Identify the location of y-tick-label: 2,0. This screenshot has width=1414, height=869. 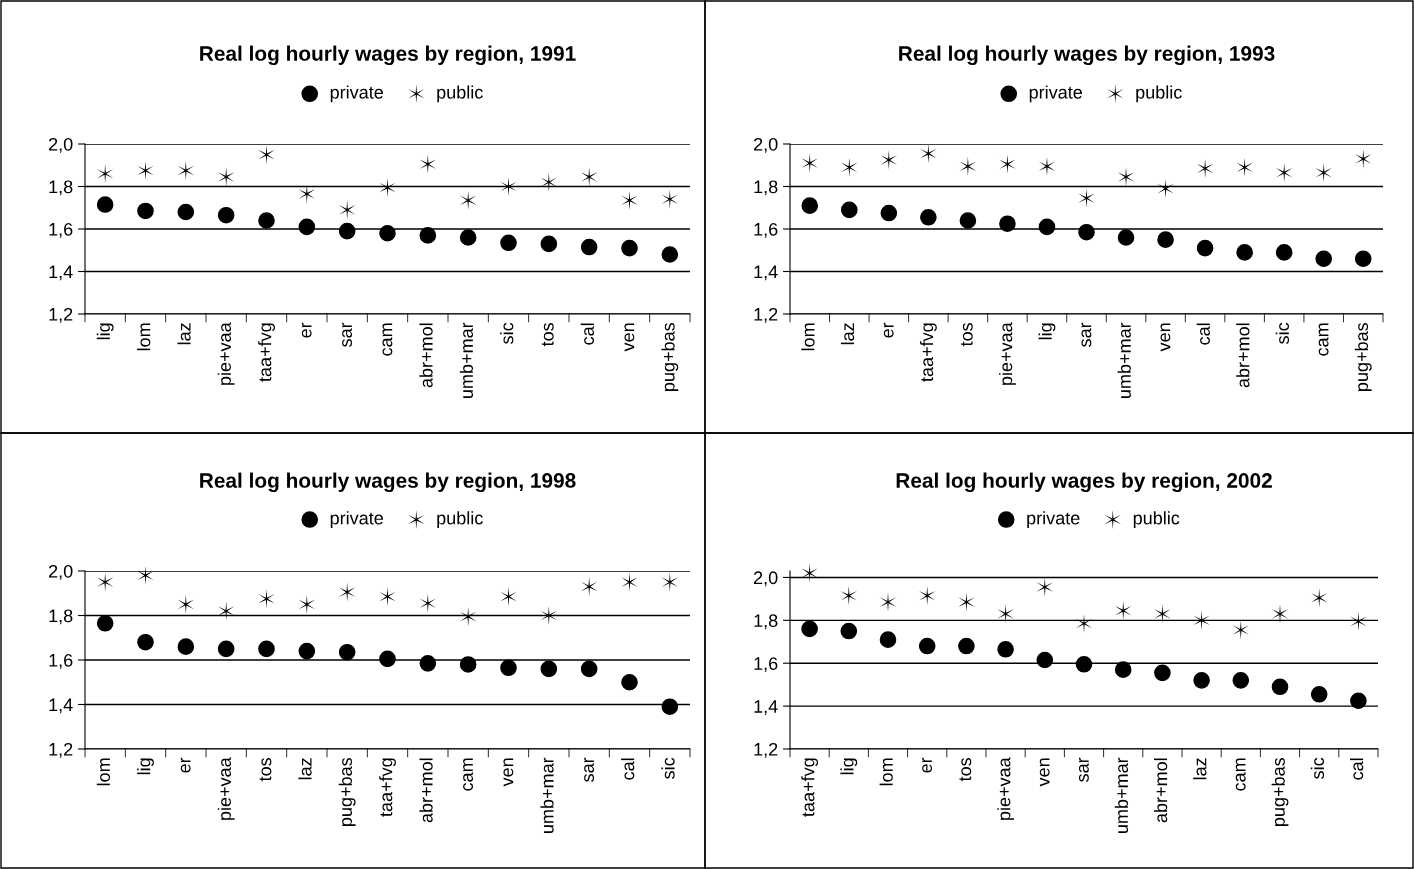
(61, 145).